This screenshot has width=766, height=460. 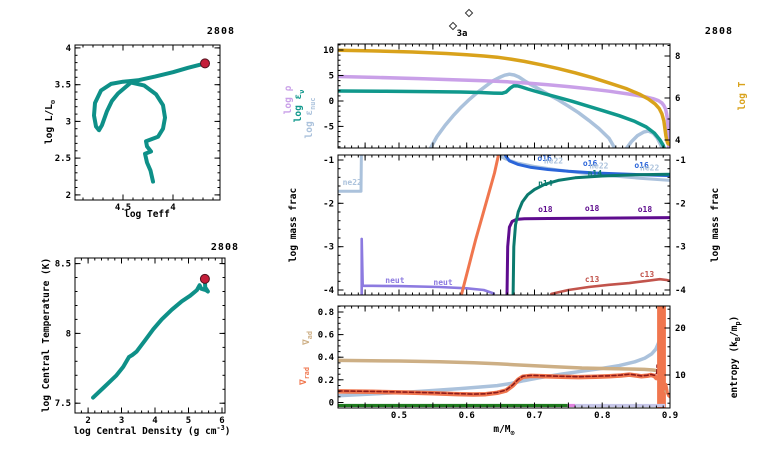 What do you see at coordinates (326, 313) in the screenshot?
I see `y-tick-label: 0.8` at bounding box center [326, 313].